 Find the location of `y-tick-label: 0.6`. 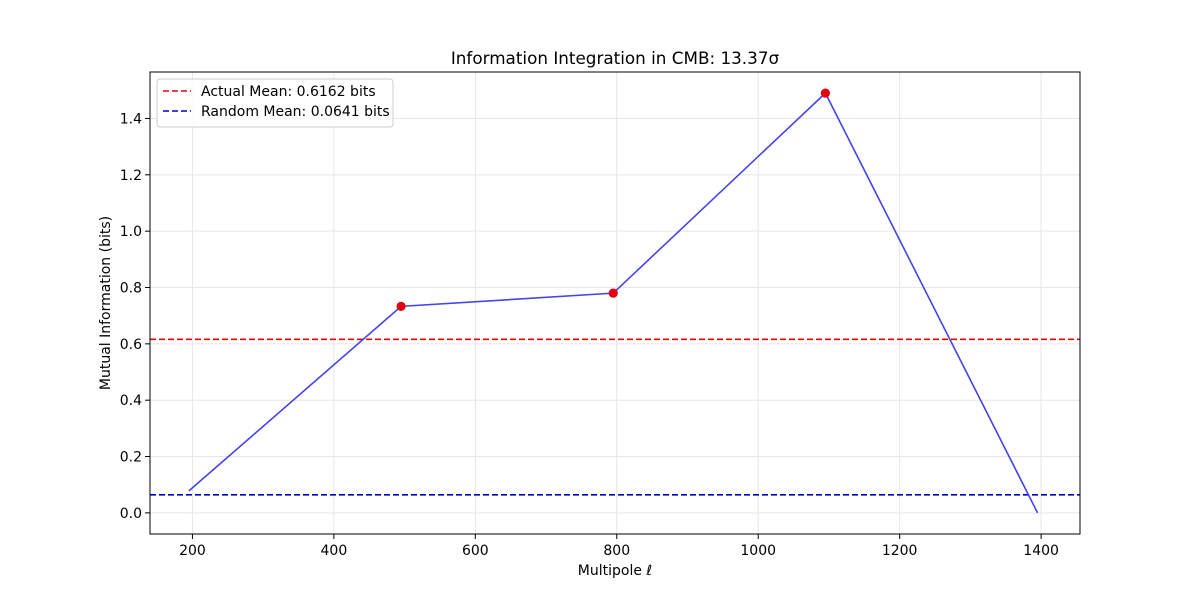

y-tick-label: 0.6 is located at coordinates (131, 345).